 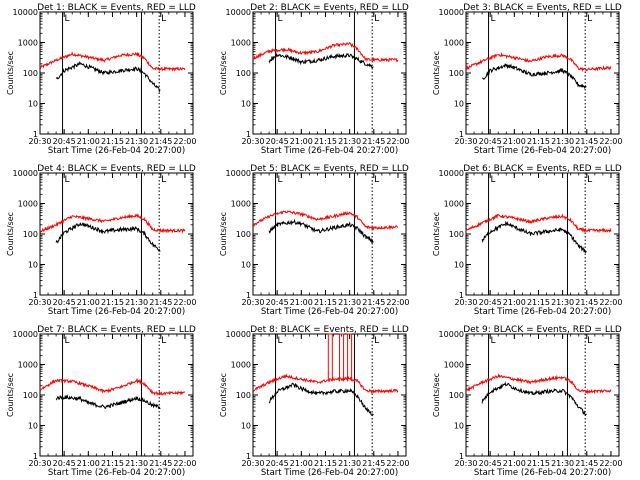 What do you see at coordinates (329, 8) in the screenshot?
I see `panel-title: Det 2: BLACK = Events, RED = LLD` at bounding box center [329, 8].